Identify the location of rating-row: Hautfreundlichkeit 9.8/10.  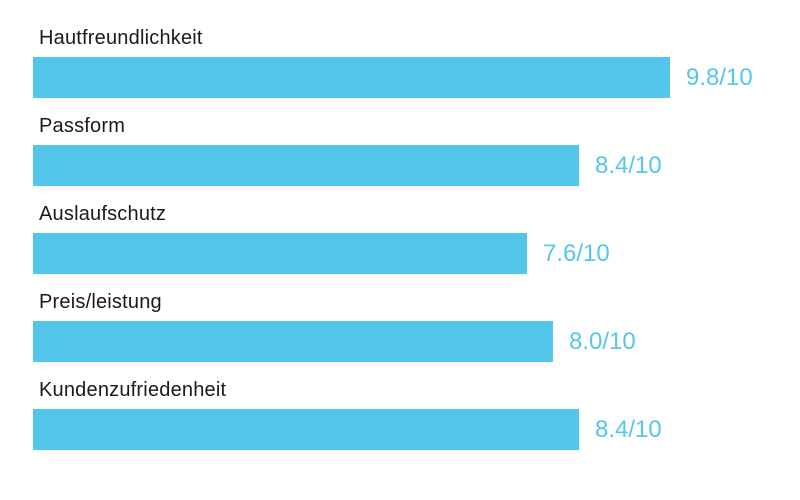
(416, 63).